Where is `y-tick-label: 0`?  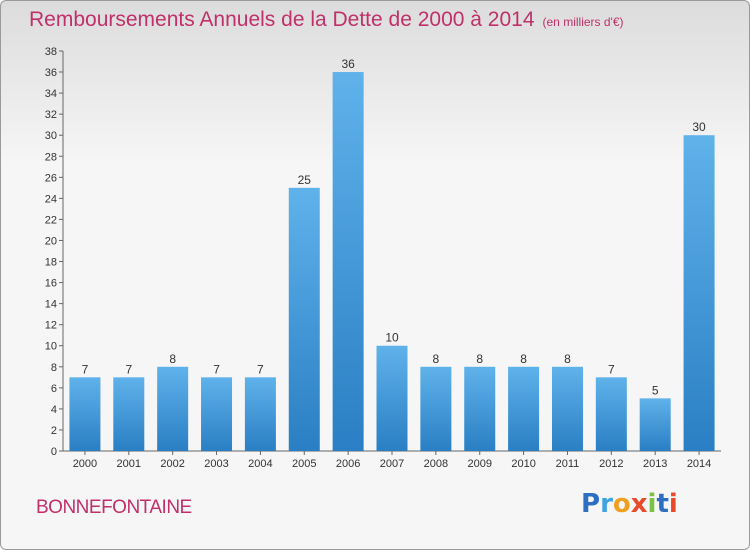
y-tick-label: 0 is located at coordinates (54, 452).